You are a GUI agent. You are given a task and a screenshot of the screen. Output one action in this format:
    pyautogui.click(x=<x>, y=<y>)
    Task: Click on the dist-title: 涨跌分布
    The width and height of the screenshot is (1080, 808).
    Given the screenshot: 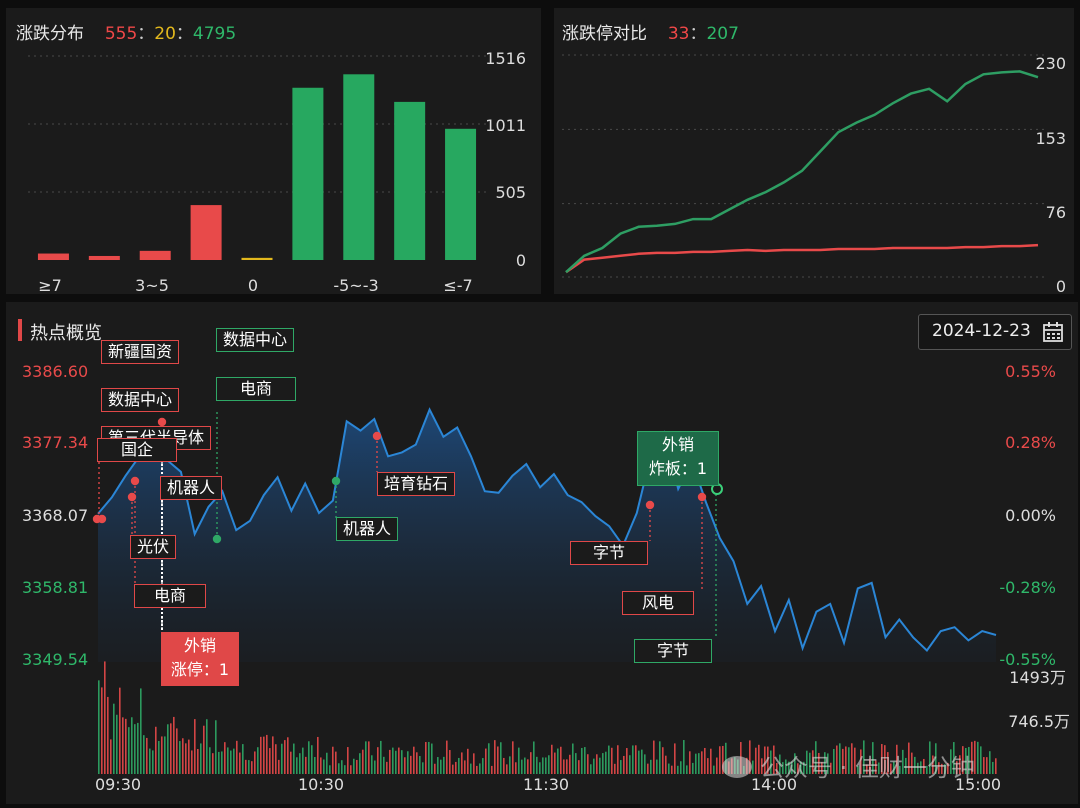 What is the action you would take?
    pyautogui.click(x=50, y=34)
    